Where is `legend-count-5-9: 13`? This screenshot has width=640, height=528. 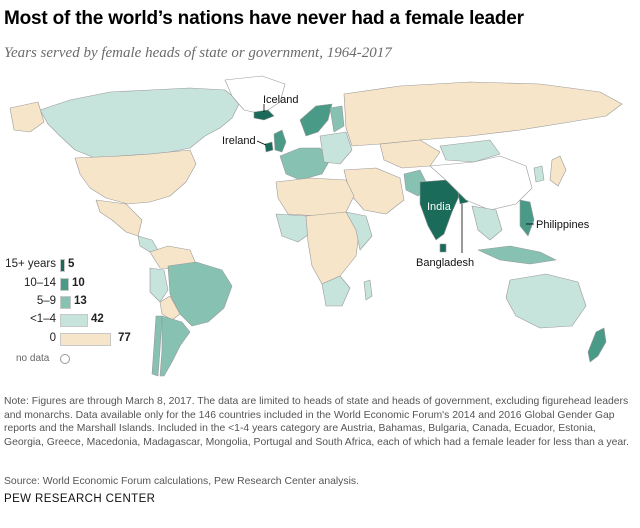
legend-count-5-9: 13 is located at coordinates (80, 301).